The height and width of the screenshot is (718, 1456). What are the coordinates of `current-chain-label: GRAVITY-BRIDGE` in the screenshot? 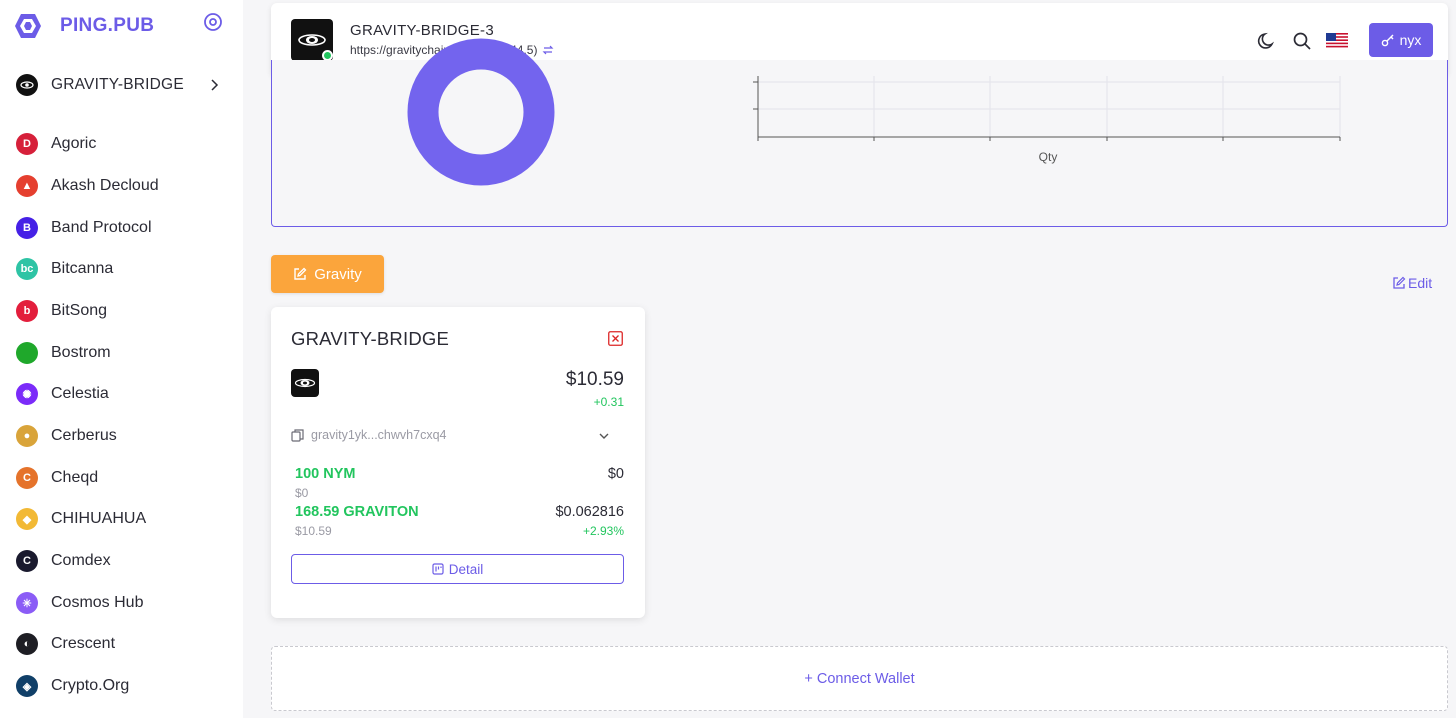 It's located at (117, 84).